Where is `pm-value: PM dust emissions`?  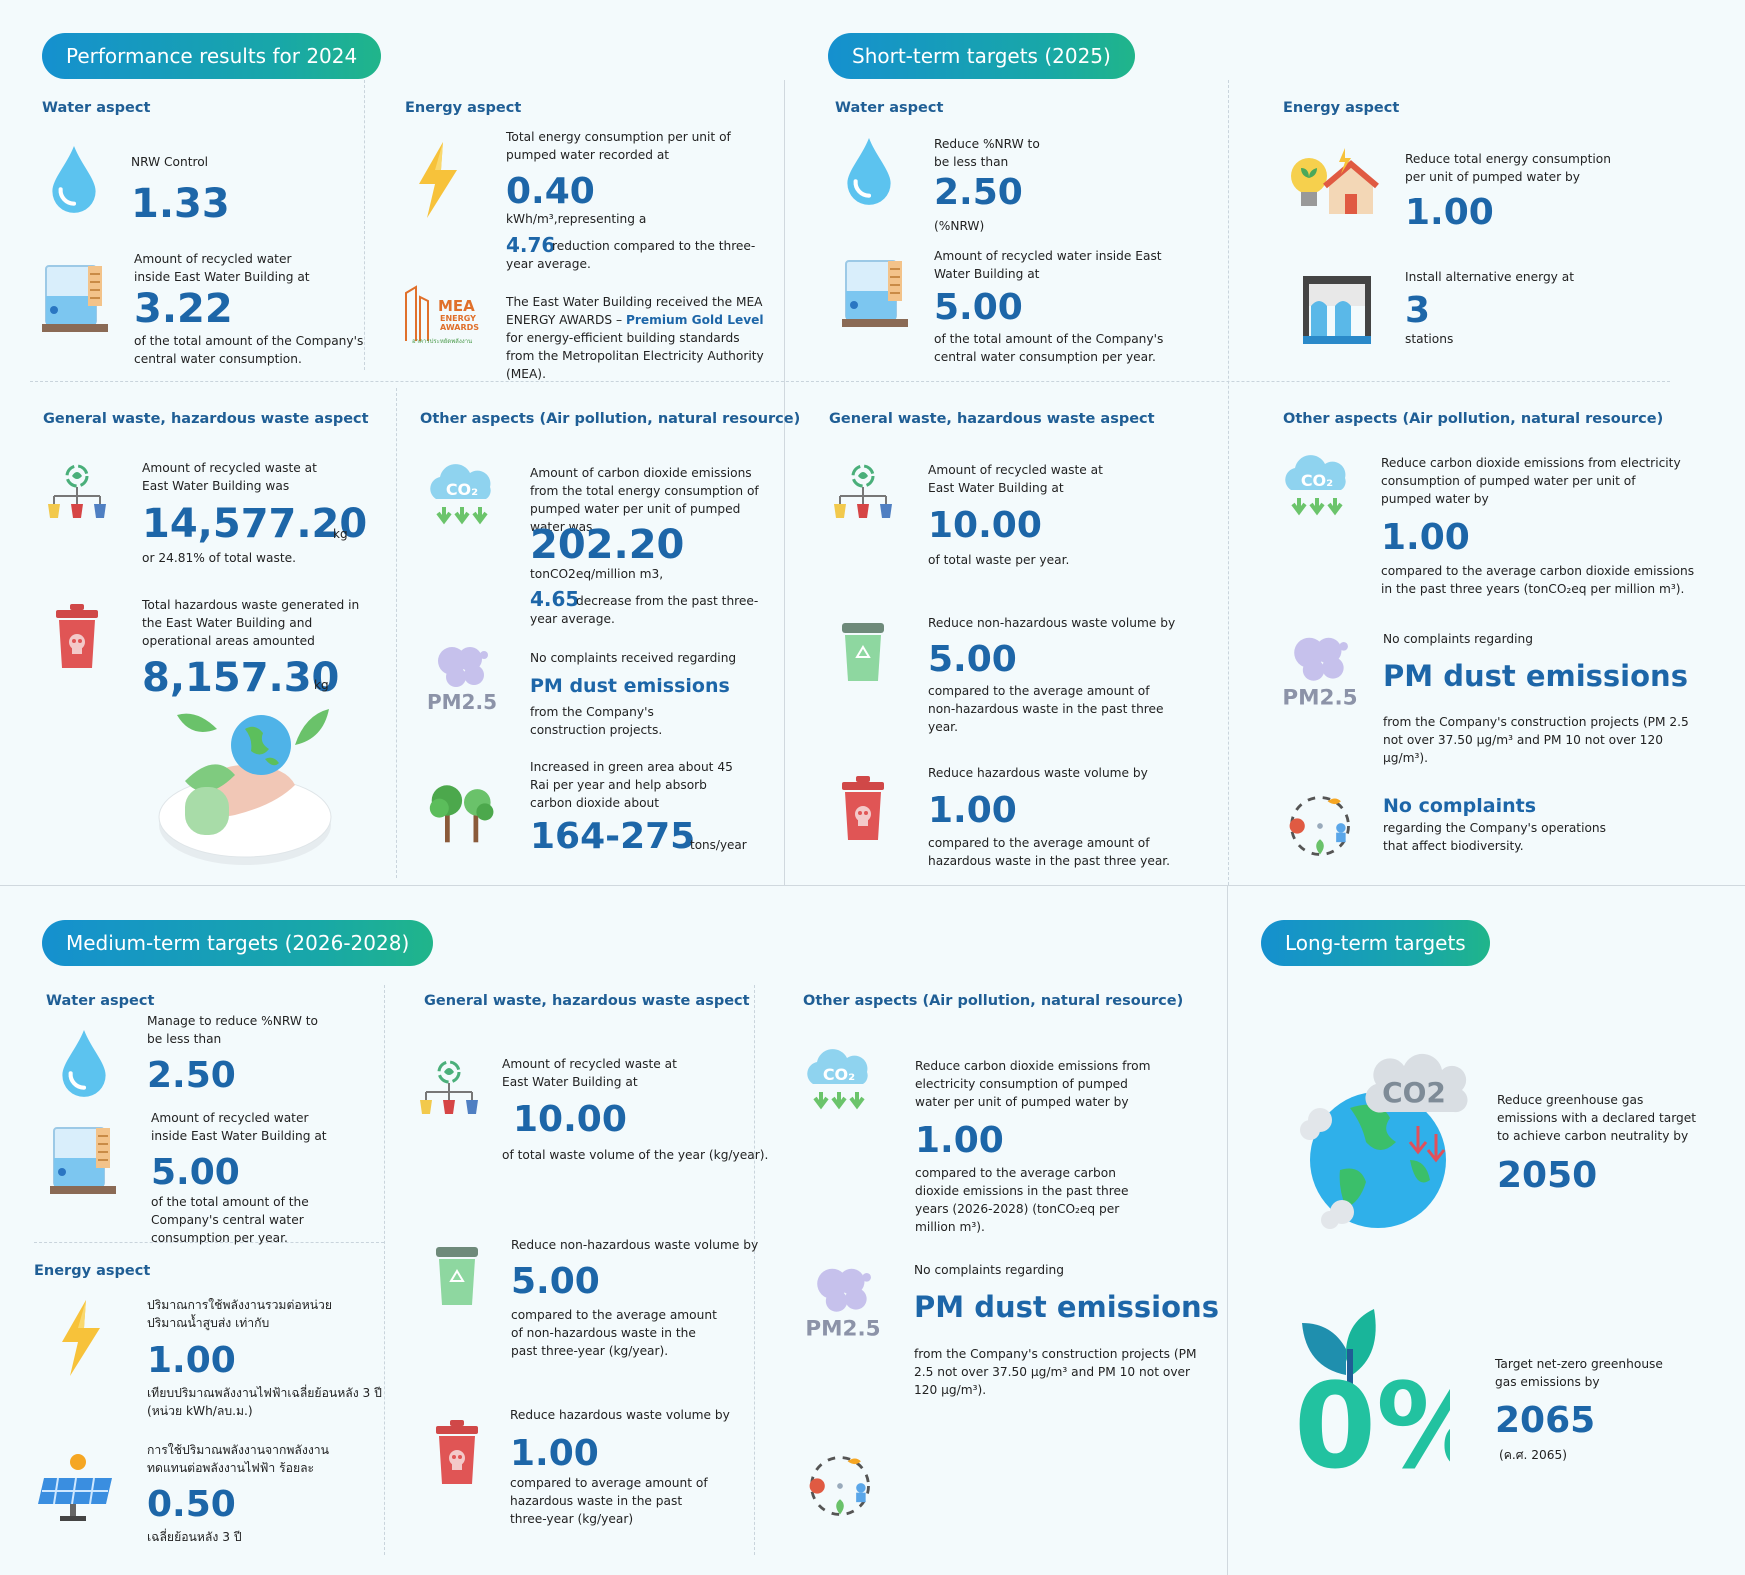 pm-value: PM dust emissions is located at coordinates (1535, 676).